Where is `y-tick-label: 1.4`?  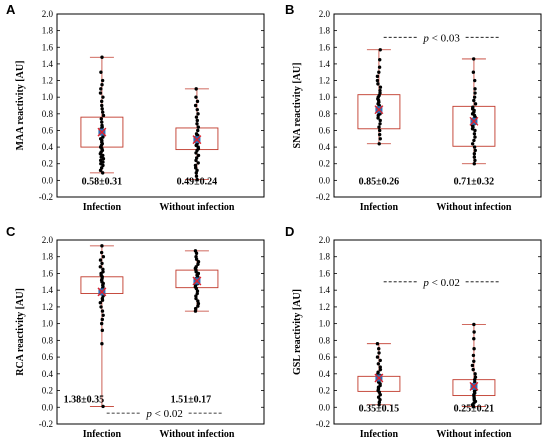
y-tick-label: 1.4 is located at coordinates (325, 290).